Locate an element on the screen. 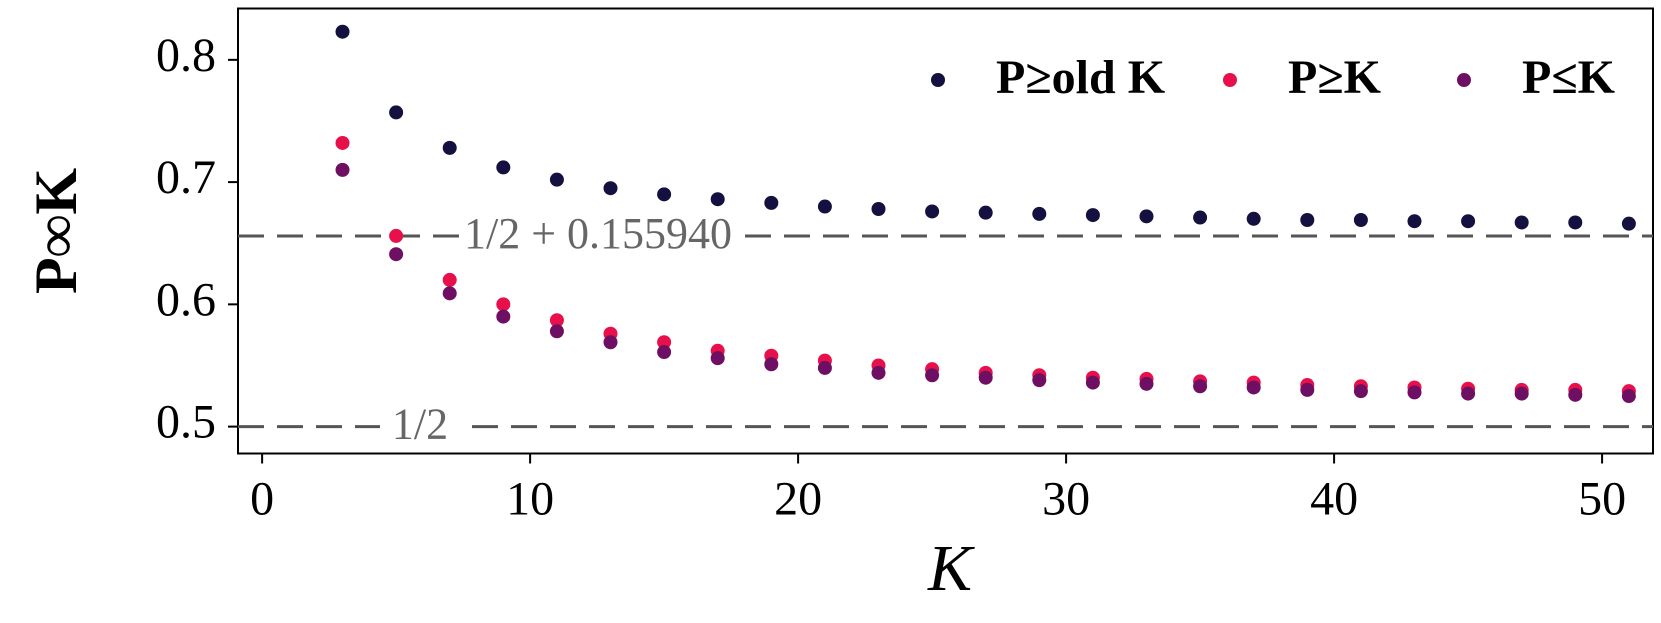 The height and width of the screenshot is (623, 1661). y-tick-label: 0.6 is located at coordinates (186, 299).